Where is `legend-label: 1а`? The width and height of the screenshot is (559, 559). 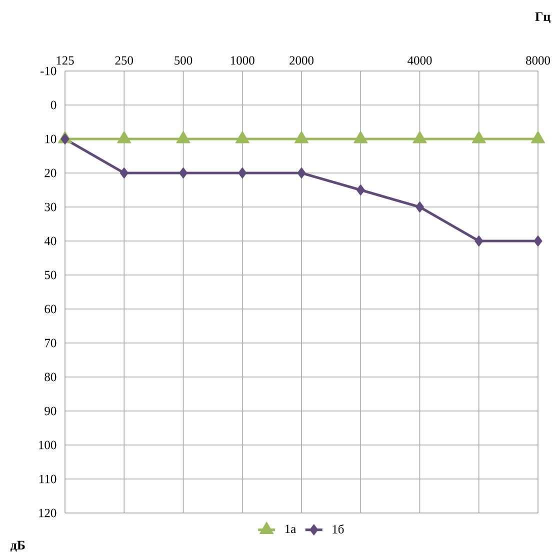
legend-label: 1а is located at coordinates (290, 529).